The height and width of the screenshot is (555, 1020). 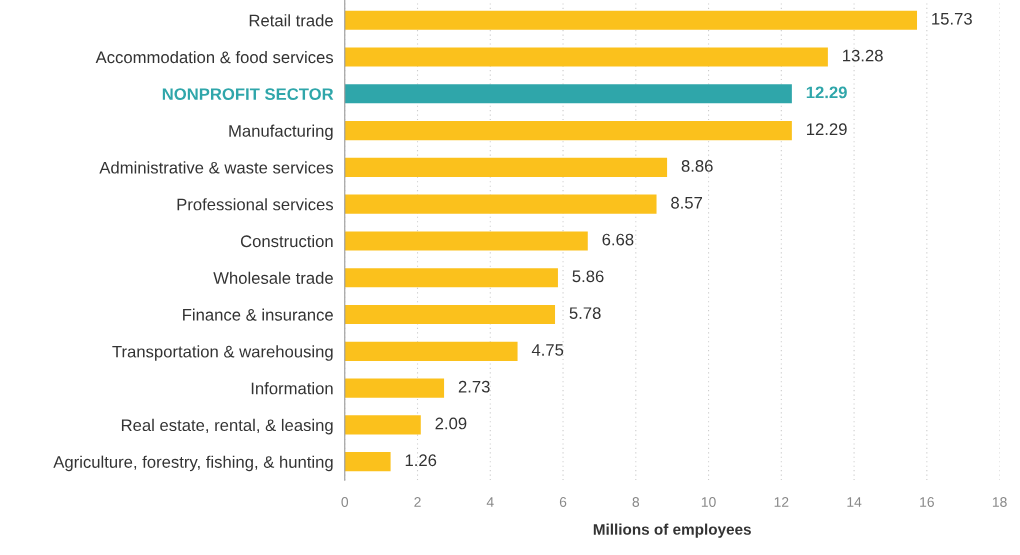 I want to click on y-tick-label: Transportation & warehousing, so click(x=222, y=353).